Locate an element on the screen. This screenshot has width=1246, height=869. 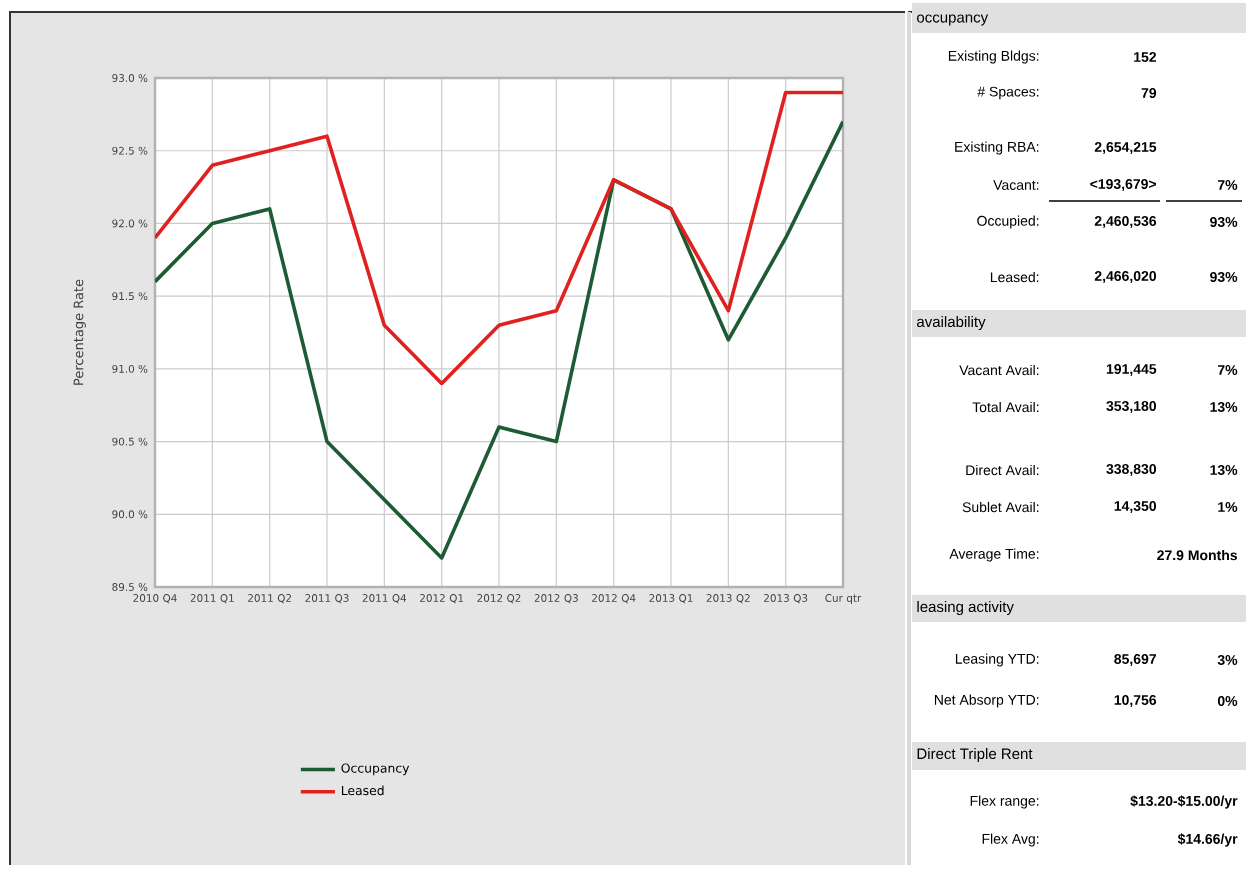
text: 2,466,020 is located at coordinates (1125, 277).